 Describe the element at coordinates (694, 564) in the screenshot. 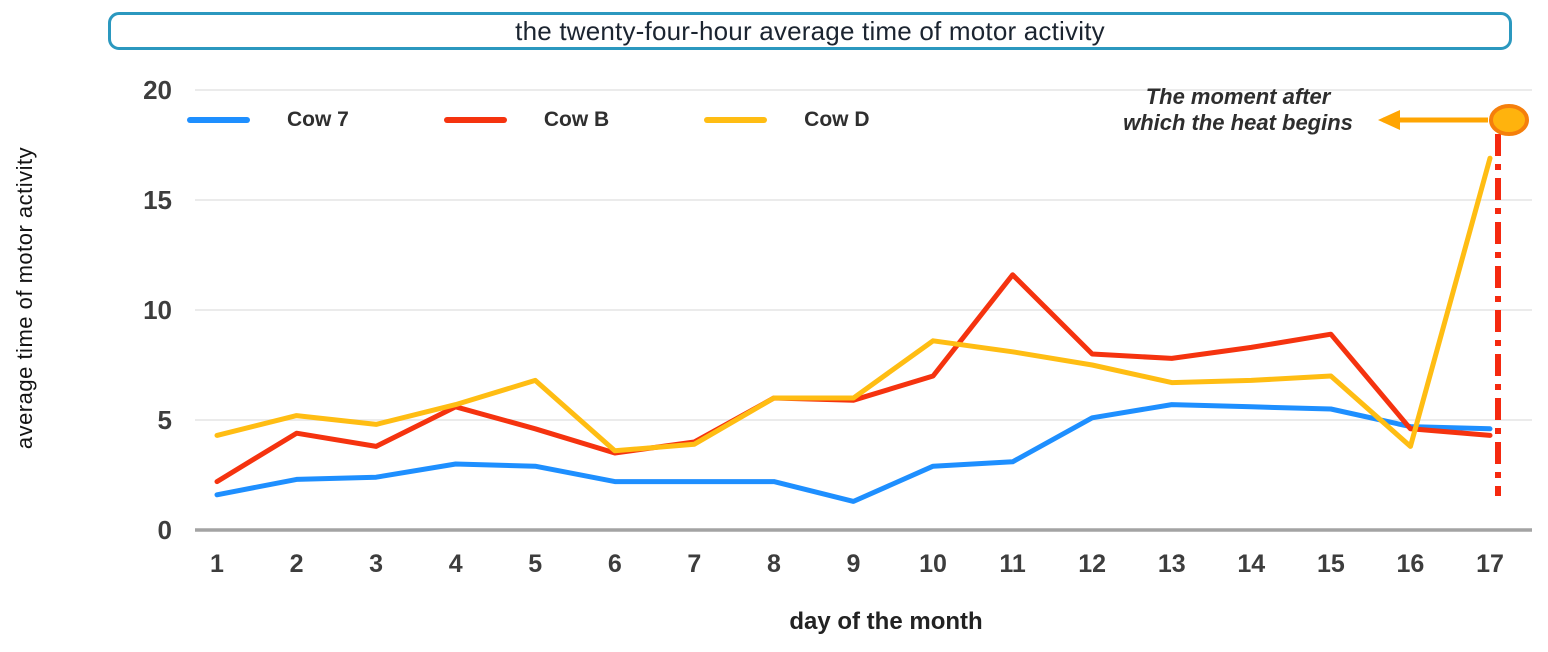

I see `x-tick-label-7: 7` at that location.